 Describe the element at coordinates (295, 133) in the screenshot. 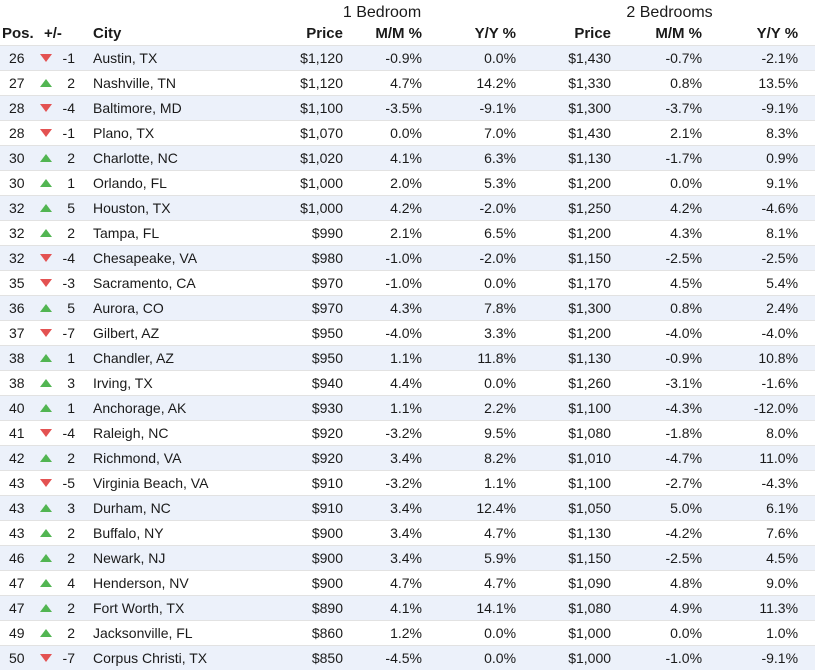

I see `price-1br-cell: $1,070` at that location.